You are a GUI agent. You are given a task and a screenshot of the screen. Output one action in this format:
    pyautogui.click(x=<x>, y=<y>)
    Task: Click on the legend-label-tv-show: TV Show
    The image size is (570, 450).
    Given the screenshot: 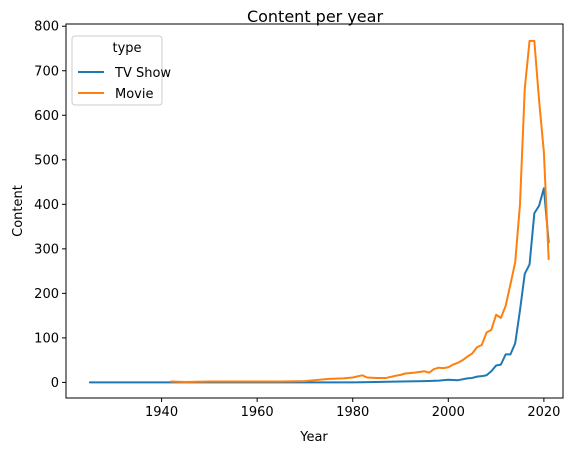 What is the action you would take?
    pyautogui.click(x=142, y=73)
    